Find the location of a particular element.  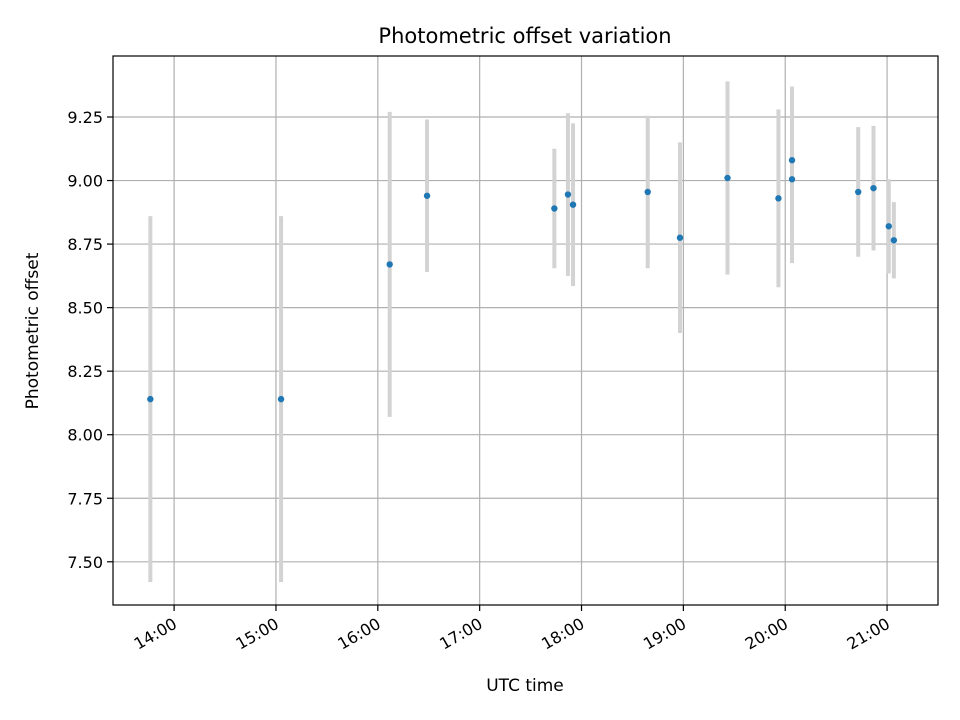

y-tick-label: 8.50 is located at coordinates (85, 308).